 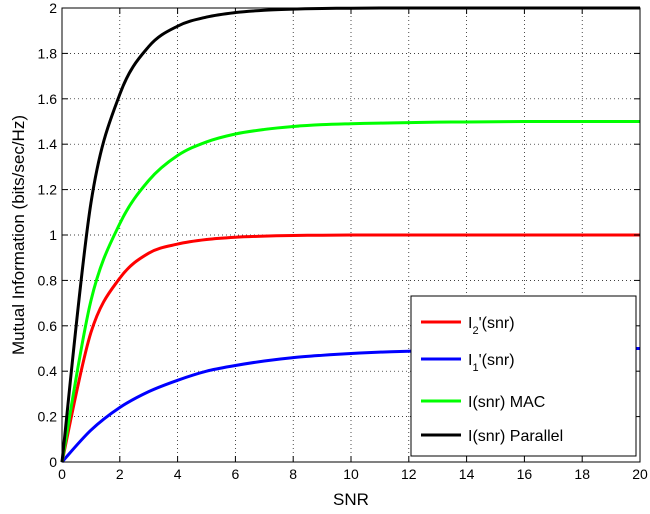 What do you see at coordinates (18, 235) in the screenshot?
I see `y-axis-title: Mutual Information (bits/sec/Hz)` at bounding box center [18, 235].